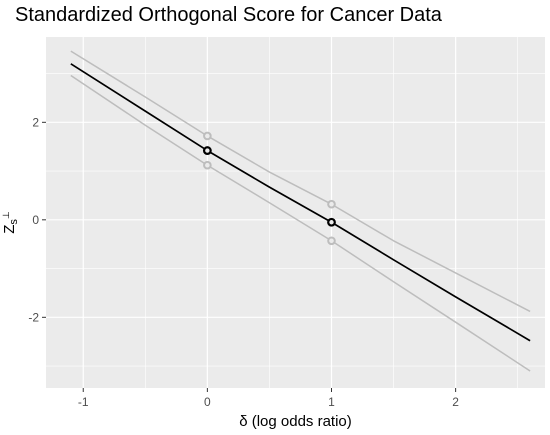  Describe the element at coordinates (269, 188) in the screenshot. I see `points-layer` at that location.